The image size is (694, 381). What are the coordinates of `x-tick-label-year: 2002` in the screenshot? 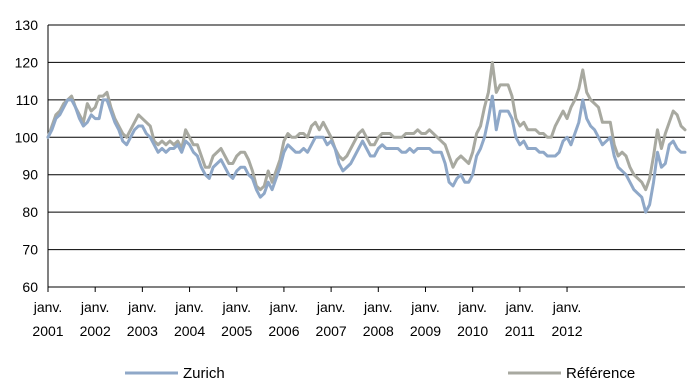 It's located at (95, 331).